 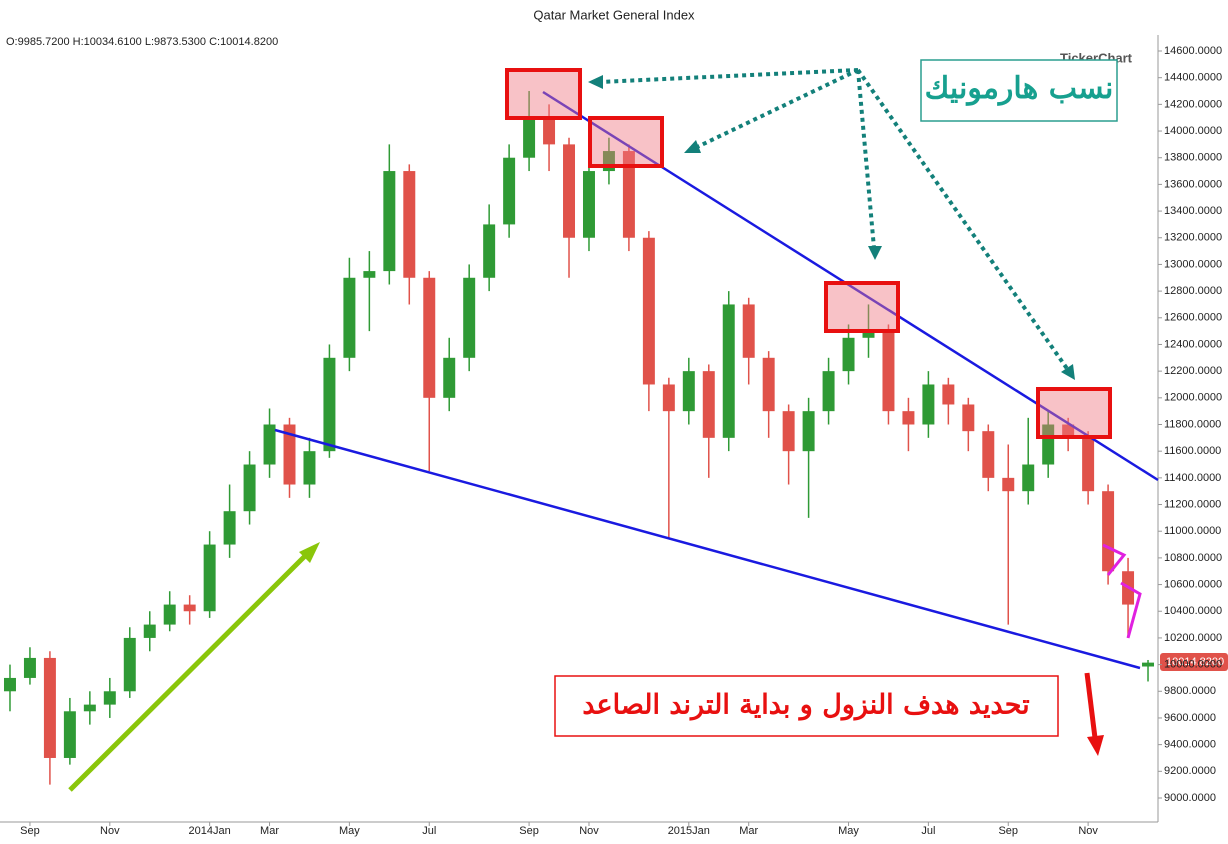 I want to click on price-tag-label: 10014.8200, so click(x=1195, y=662).